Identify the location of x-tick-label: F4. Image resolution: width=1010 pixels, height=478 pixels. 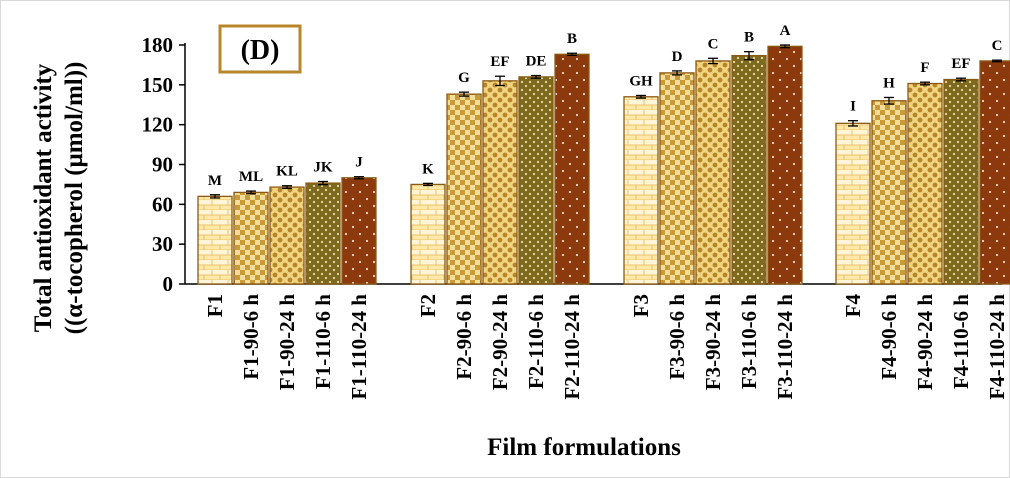
(853, 306).